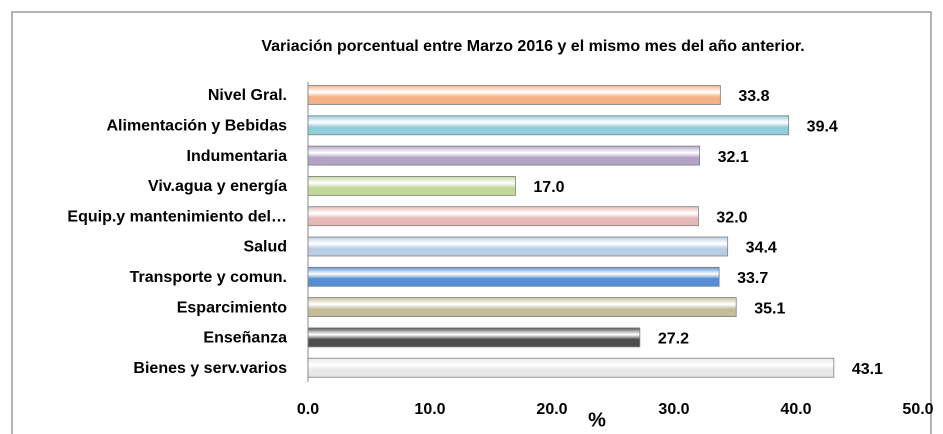 This screenshot has height=434, width=943. Describe the element at coordinates (429, 409) in the screenshot. I see `x-tick-label: 10.0` at that location.